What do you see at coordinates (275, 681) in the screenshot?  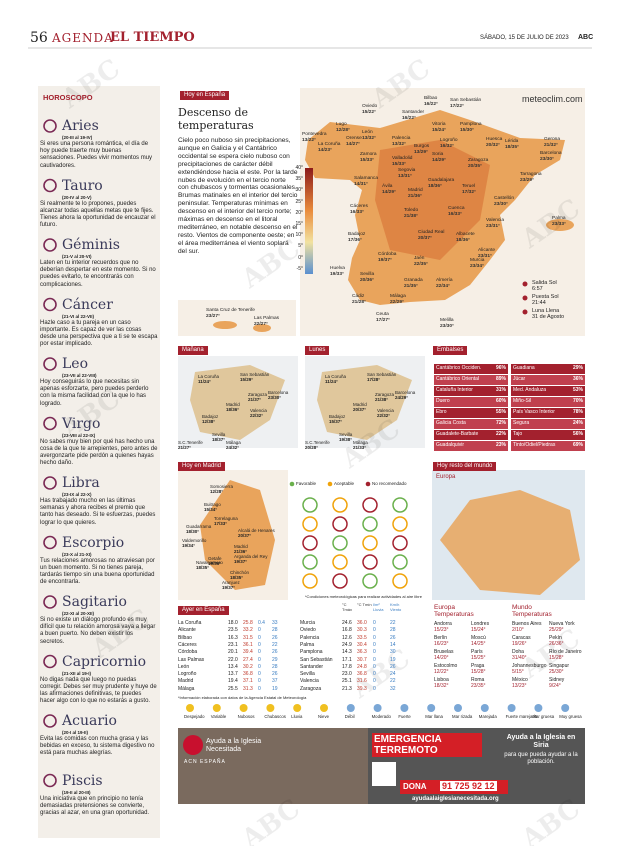 I see `table-cell: 37` at bounding box center [275, 681].